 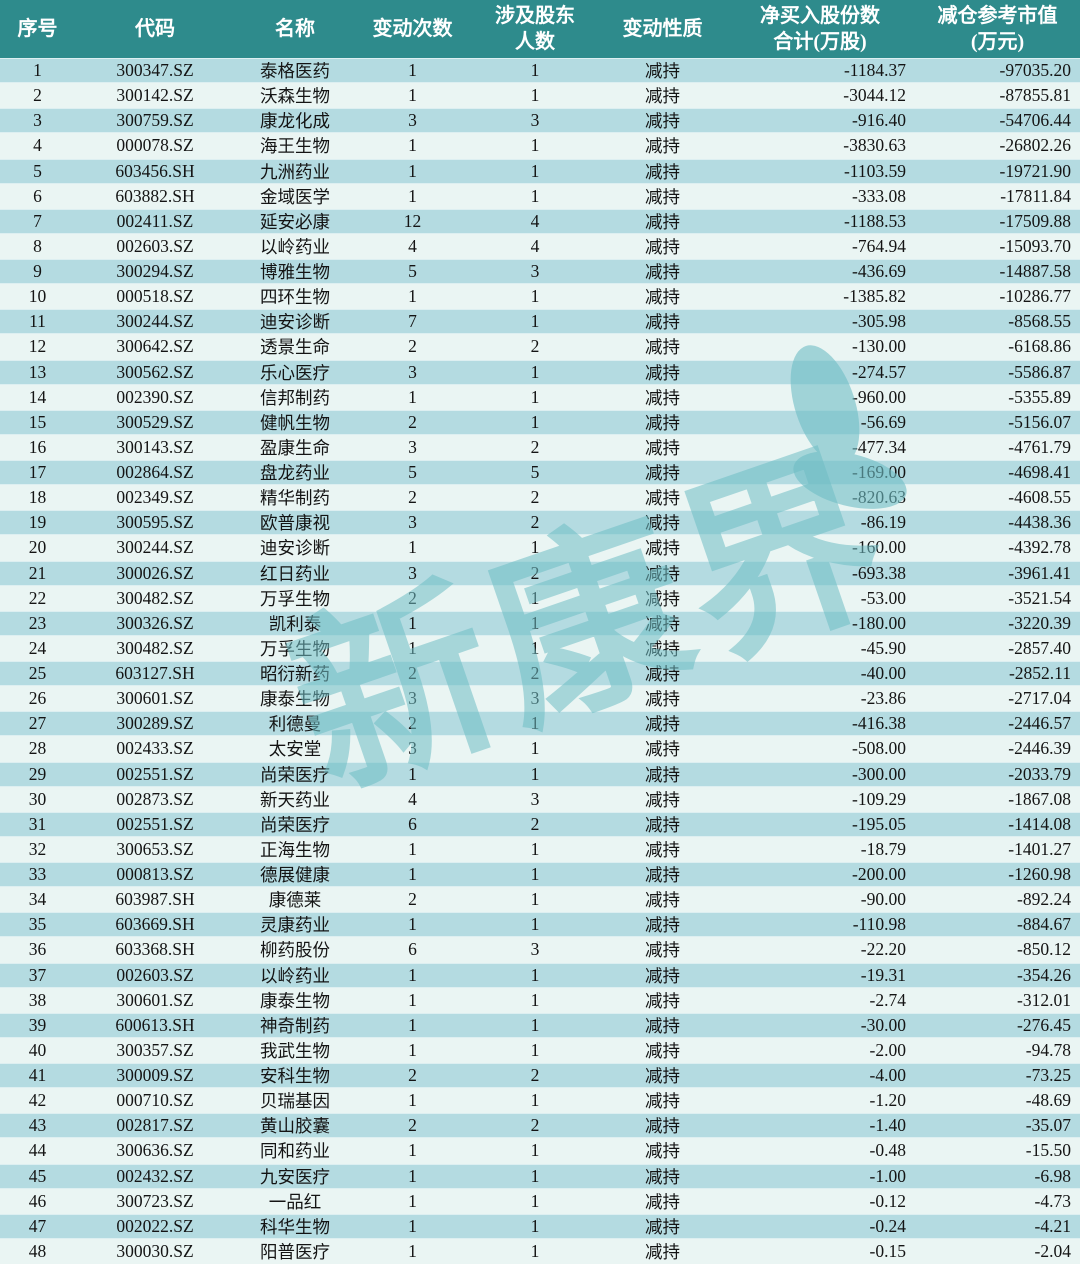 I want to click on cell-index: 42, so click(x=37, y=1100).